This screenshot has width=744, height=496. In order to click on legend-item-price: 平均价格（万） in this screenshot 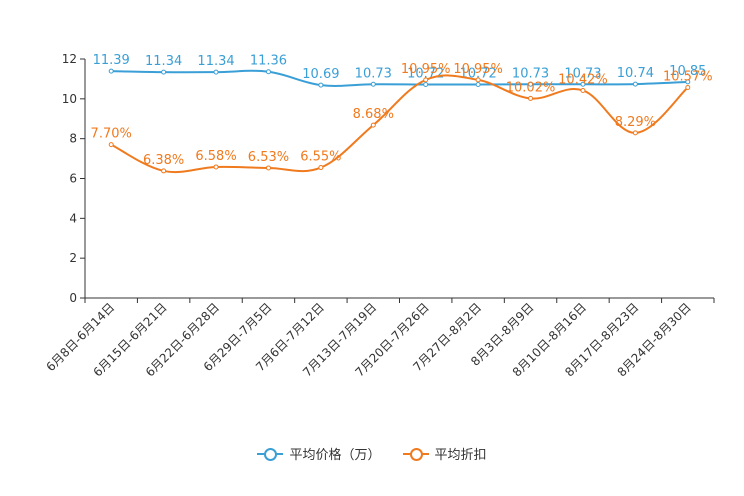, I will do `click(319, 453)`.